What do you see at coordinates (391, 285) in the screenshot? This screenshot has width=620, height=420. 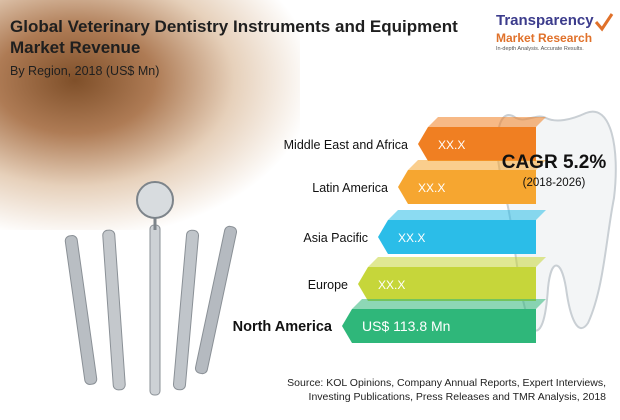 I see `bar-value-label-3: XX.X` at bounding box center [391, 285].